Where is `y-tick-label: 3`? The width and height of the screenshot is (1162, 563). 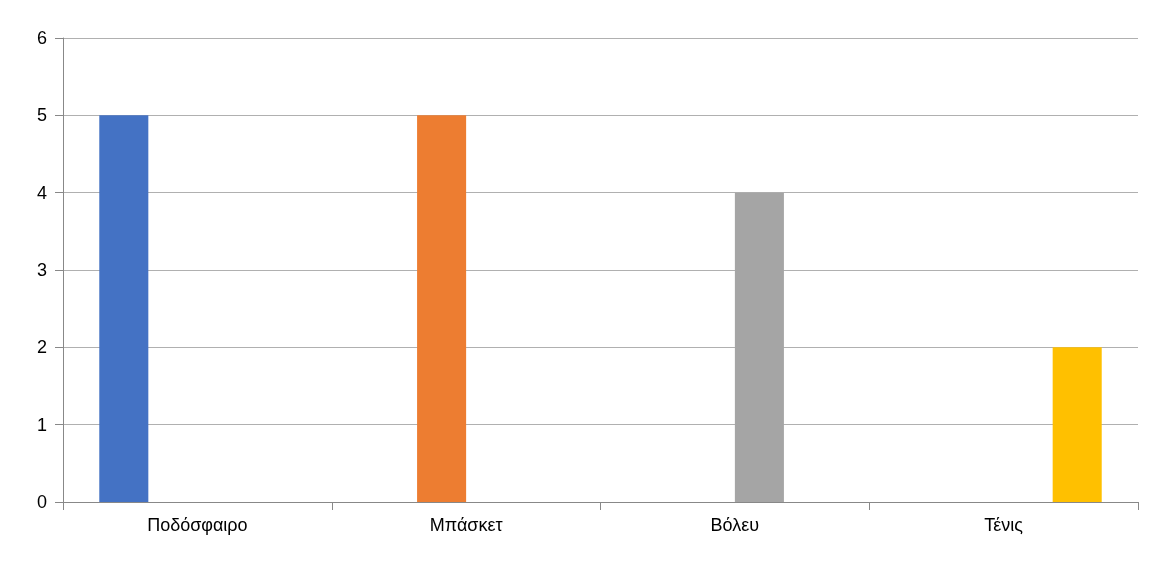
y-tick-label: 3 is located at coordinates (41, 270).